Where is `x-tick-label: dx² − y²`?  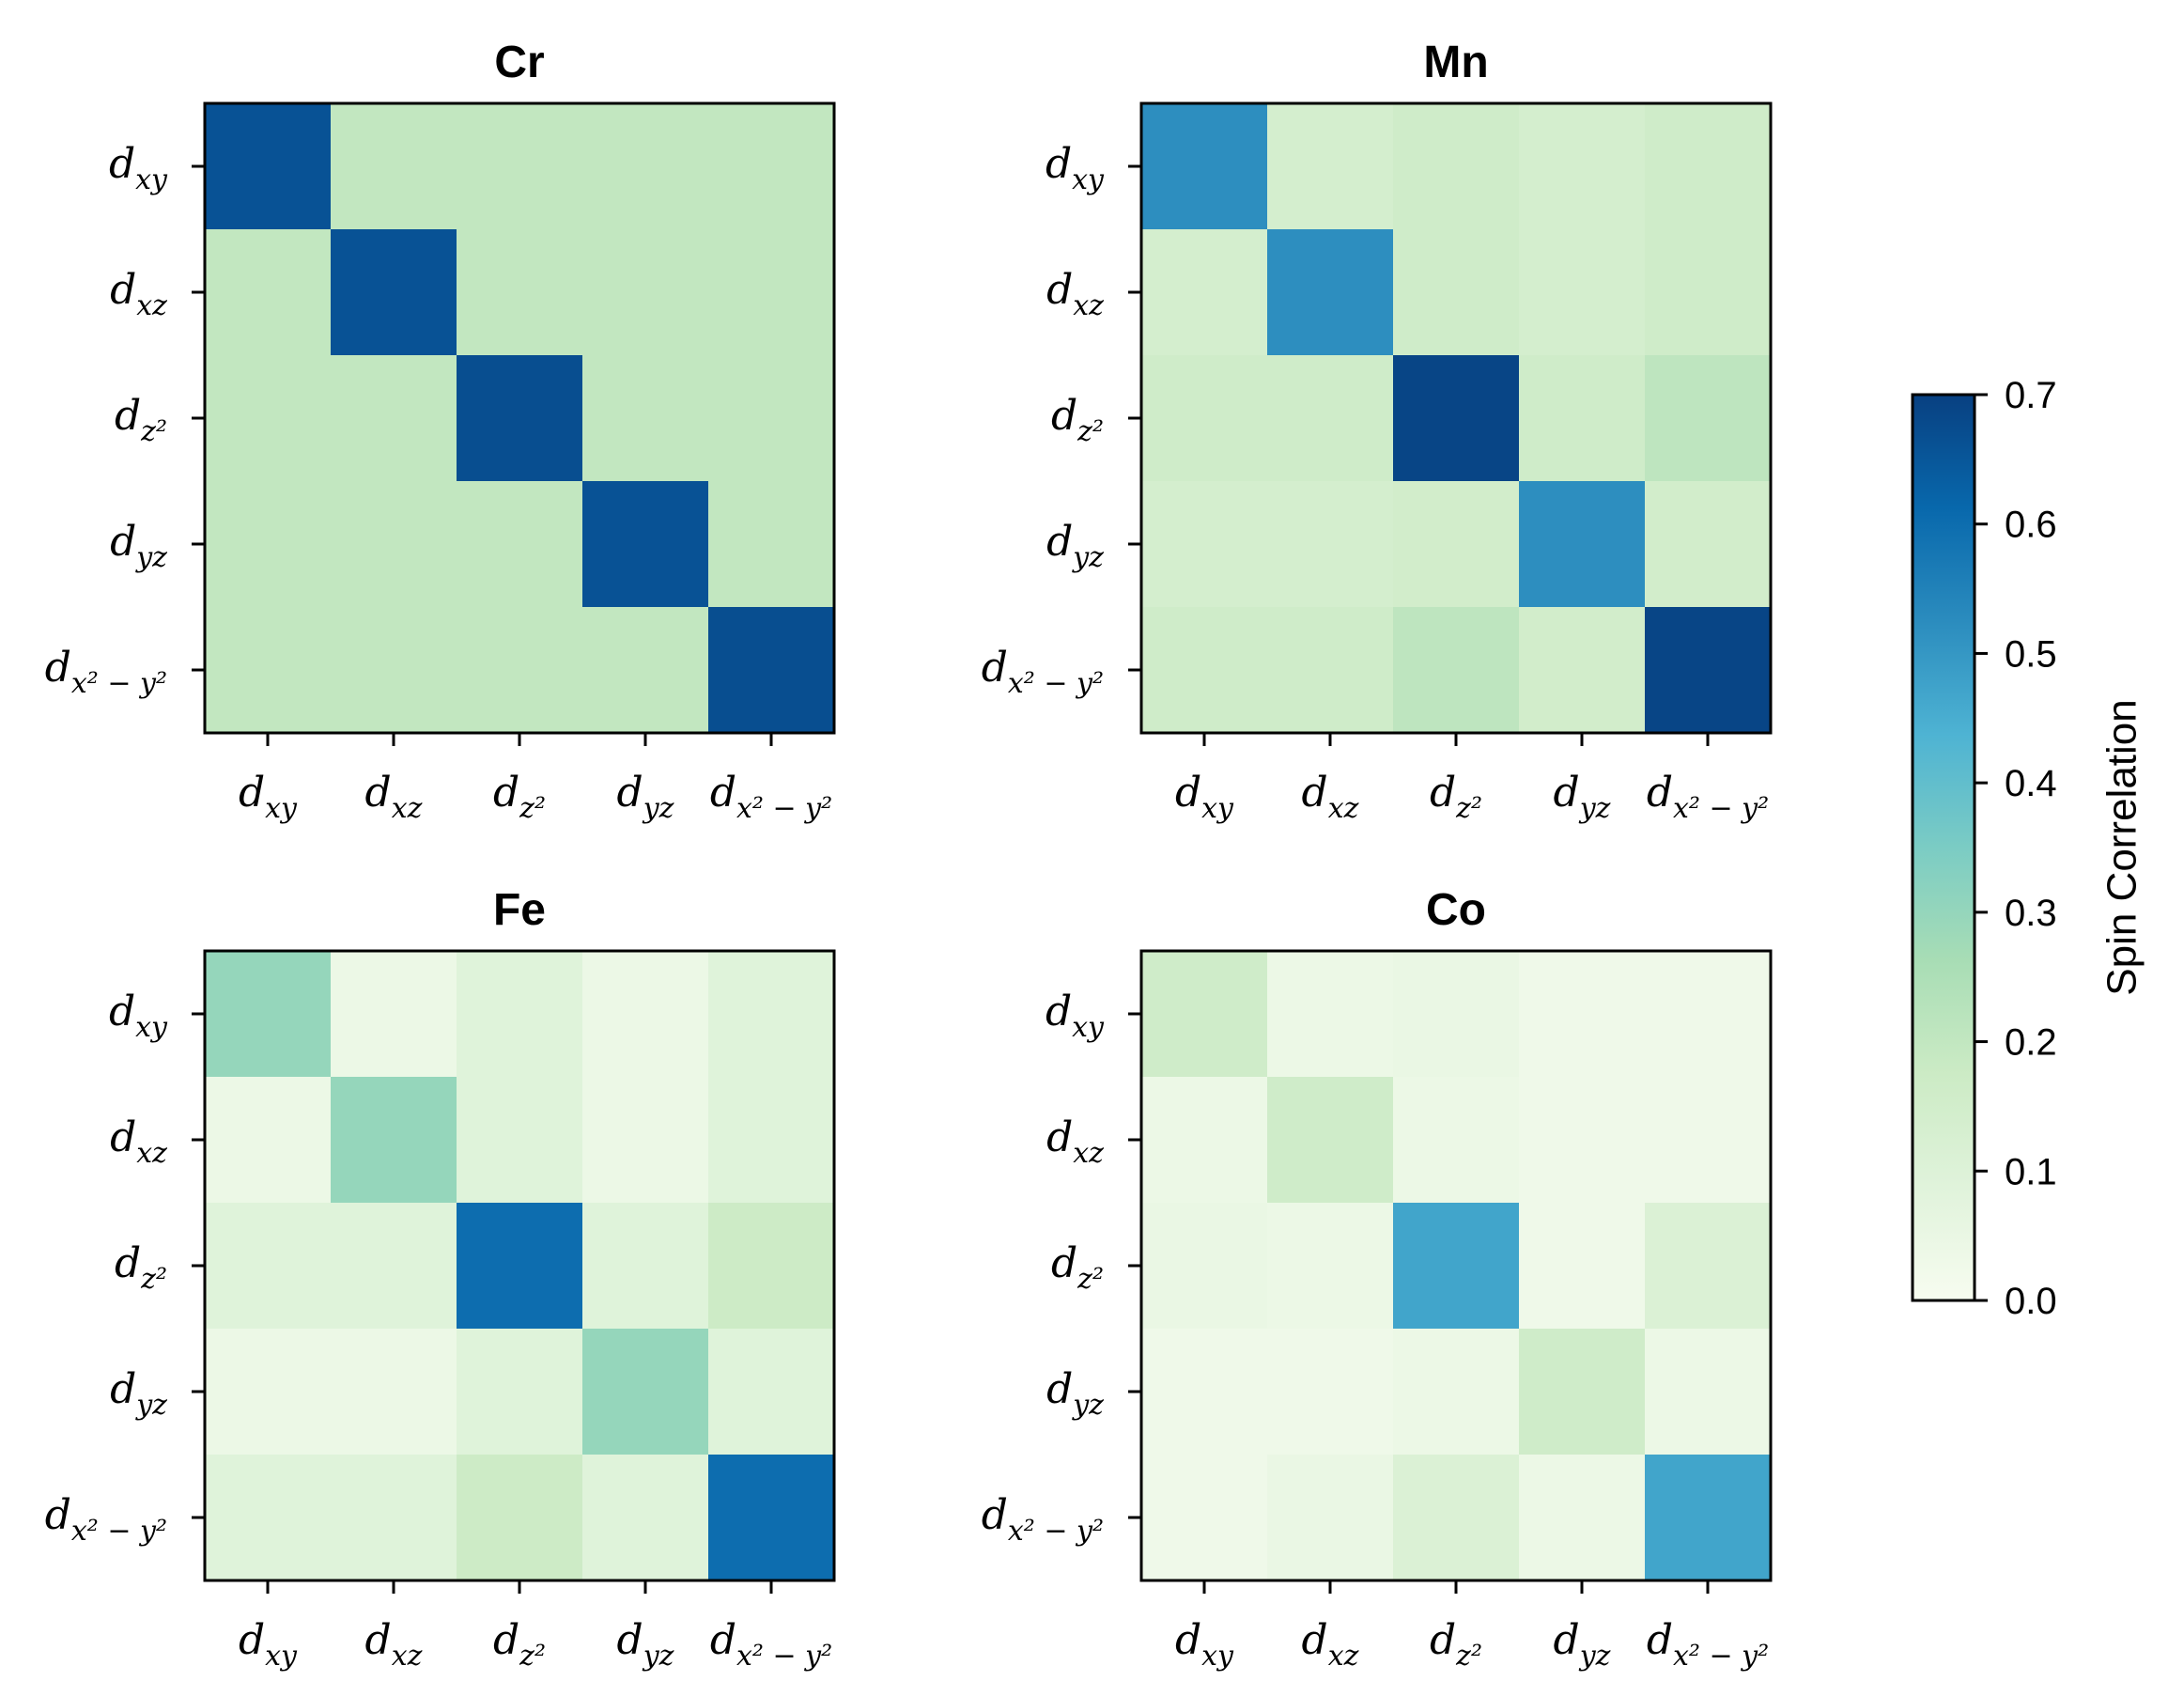
x-tick-label: dx² − y² is located at coordinates (771, 797).